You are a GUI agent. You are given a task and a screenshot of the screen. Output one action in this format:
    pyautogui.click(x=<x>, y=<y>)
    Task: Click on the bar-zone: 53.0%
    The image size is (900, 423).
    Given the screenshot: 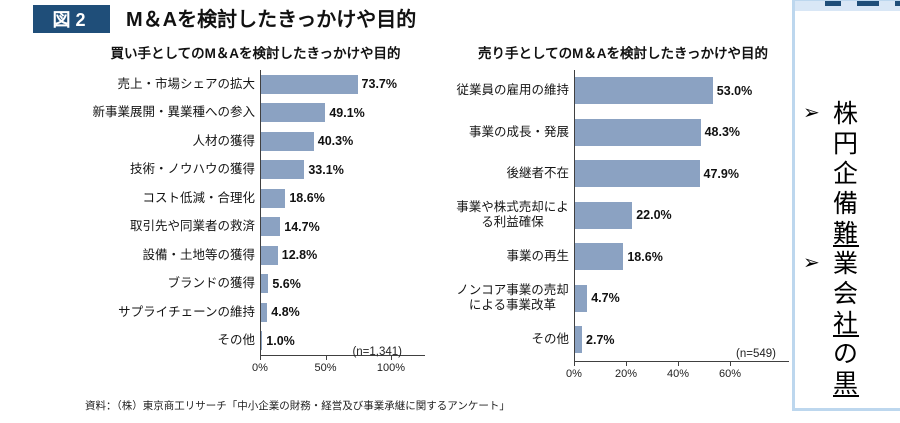 What is the action you would take?
    pyautogui.click(x=682, y=91)
    